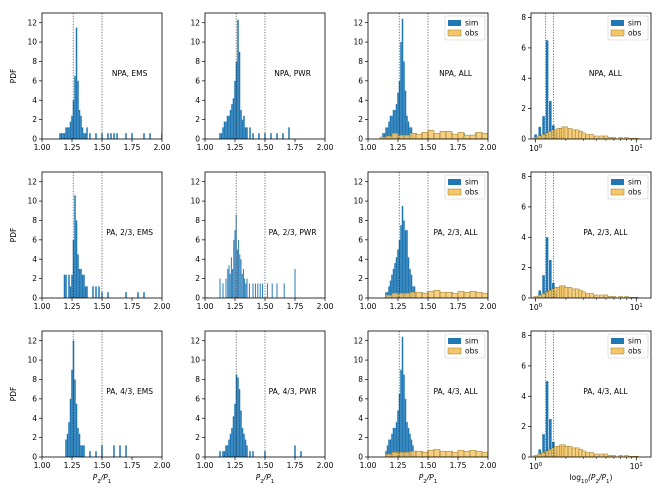 Image resolution: width=660 pixels, height=495 pixels. Describe the element at coordinates (456, 73) in the screenshot. I see `panel-label: NPA, ALL` at that location.